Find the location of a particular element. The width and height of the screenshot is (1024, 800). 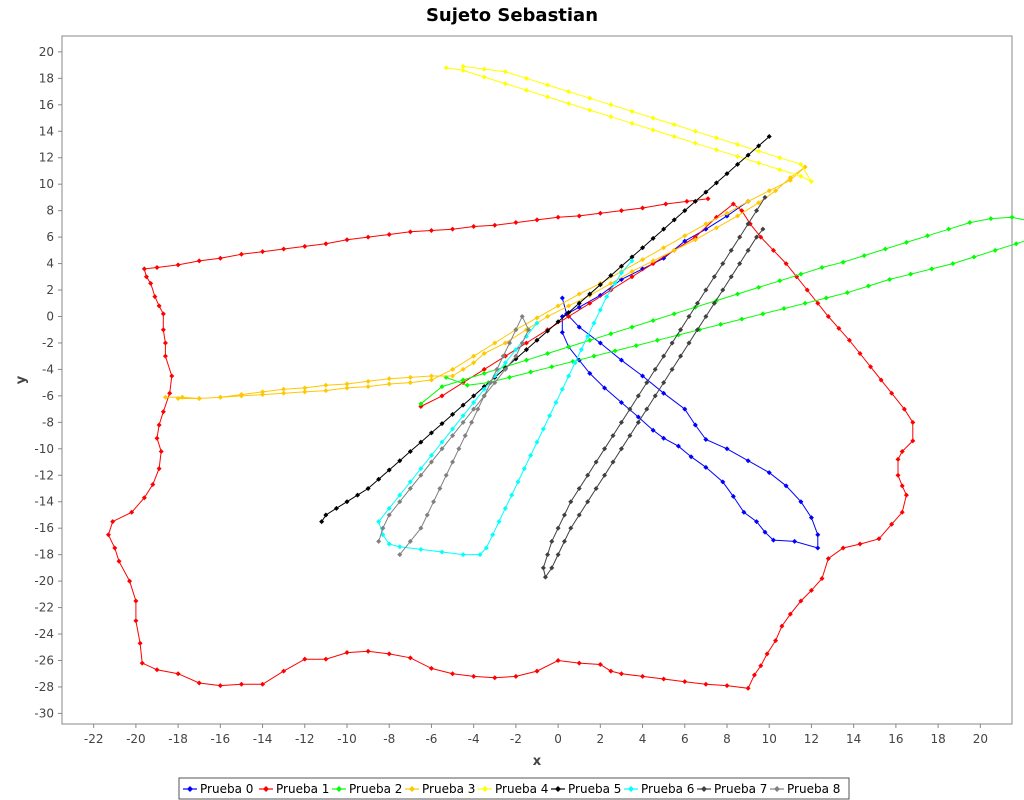

y-tick-label: -16 is located at coordinates (44, 528).